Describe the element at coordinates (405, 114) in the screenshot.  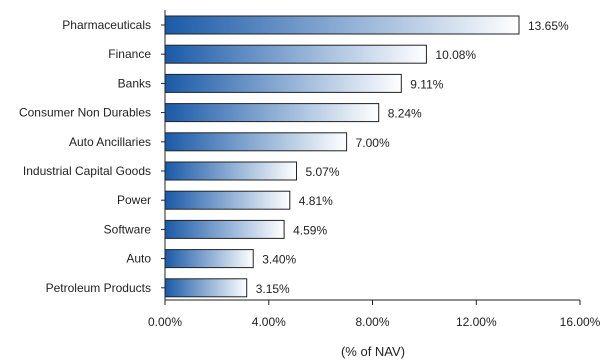
I see `value-label: 8.24%` at that location.